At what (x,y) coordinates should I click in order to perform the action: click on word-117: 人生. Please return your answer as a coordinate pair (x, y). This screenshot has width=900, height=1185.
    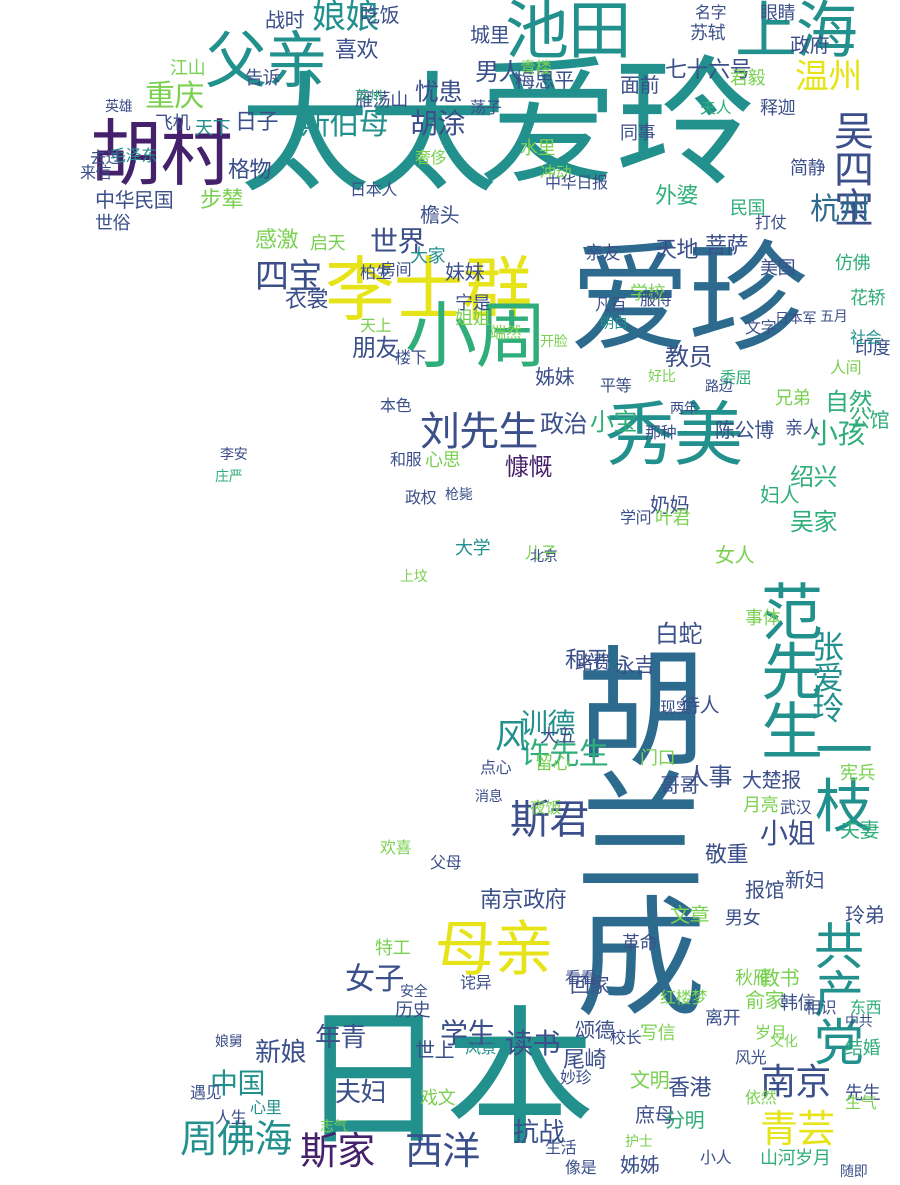
    Looking at the image, I should click on (231, 1117).